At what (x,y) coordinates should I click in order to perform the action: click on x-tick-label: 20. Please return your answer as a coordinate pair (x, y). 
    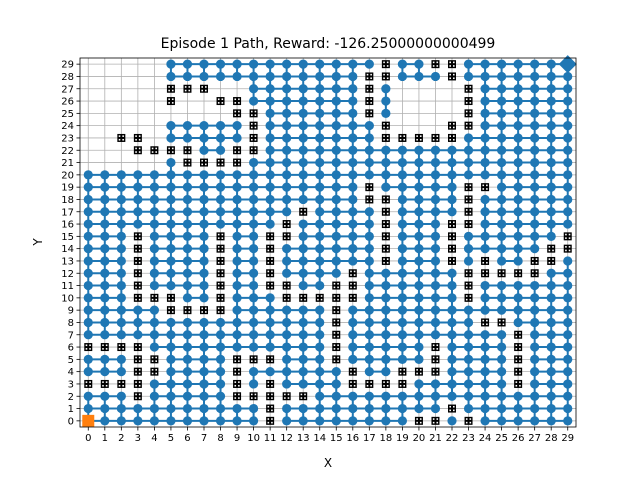
    Looking at the image, I should click on (419, 438).